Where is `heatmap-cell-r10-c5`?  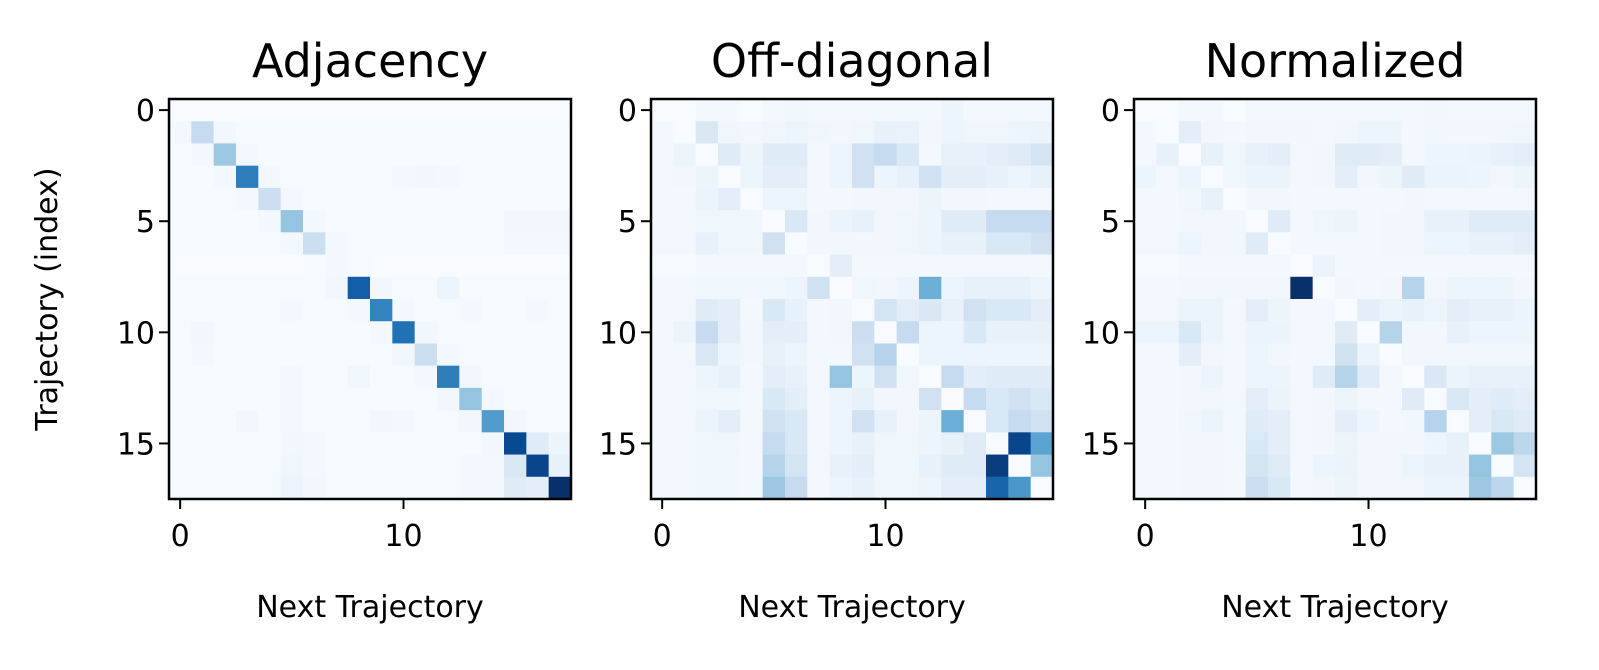
heatmap-cell-r10-c5 is located at coordinates (774, 333).